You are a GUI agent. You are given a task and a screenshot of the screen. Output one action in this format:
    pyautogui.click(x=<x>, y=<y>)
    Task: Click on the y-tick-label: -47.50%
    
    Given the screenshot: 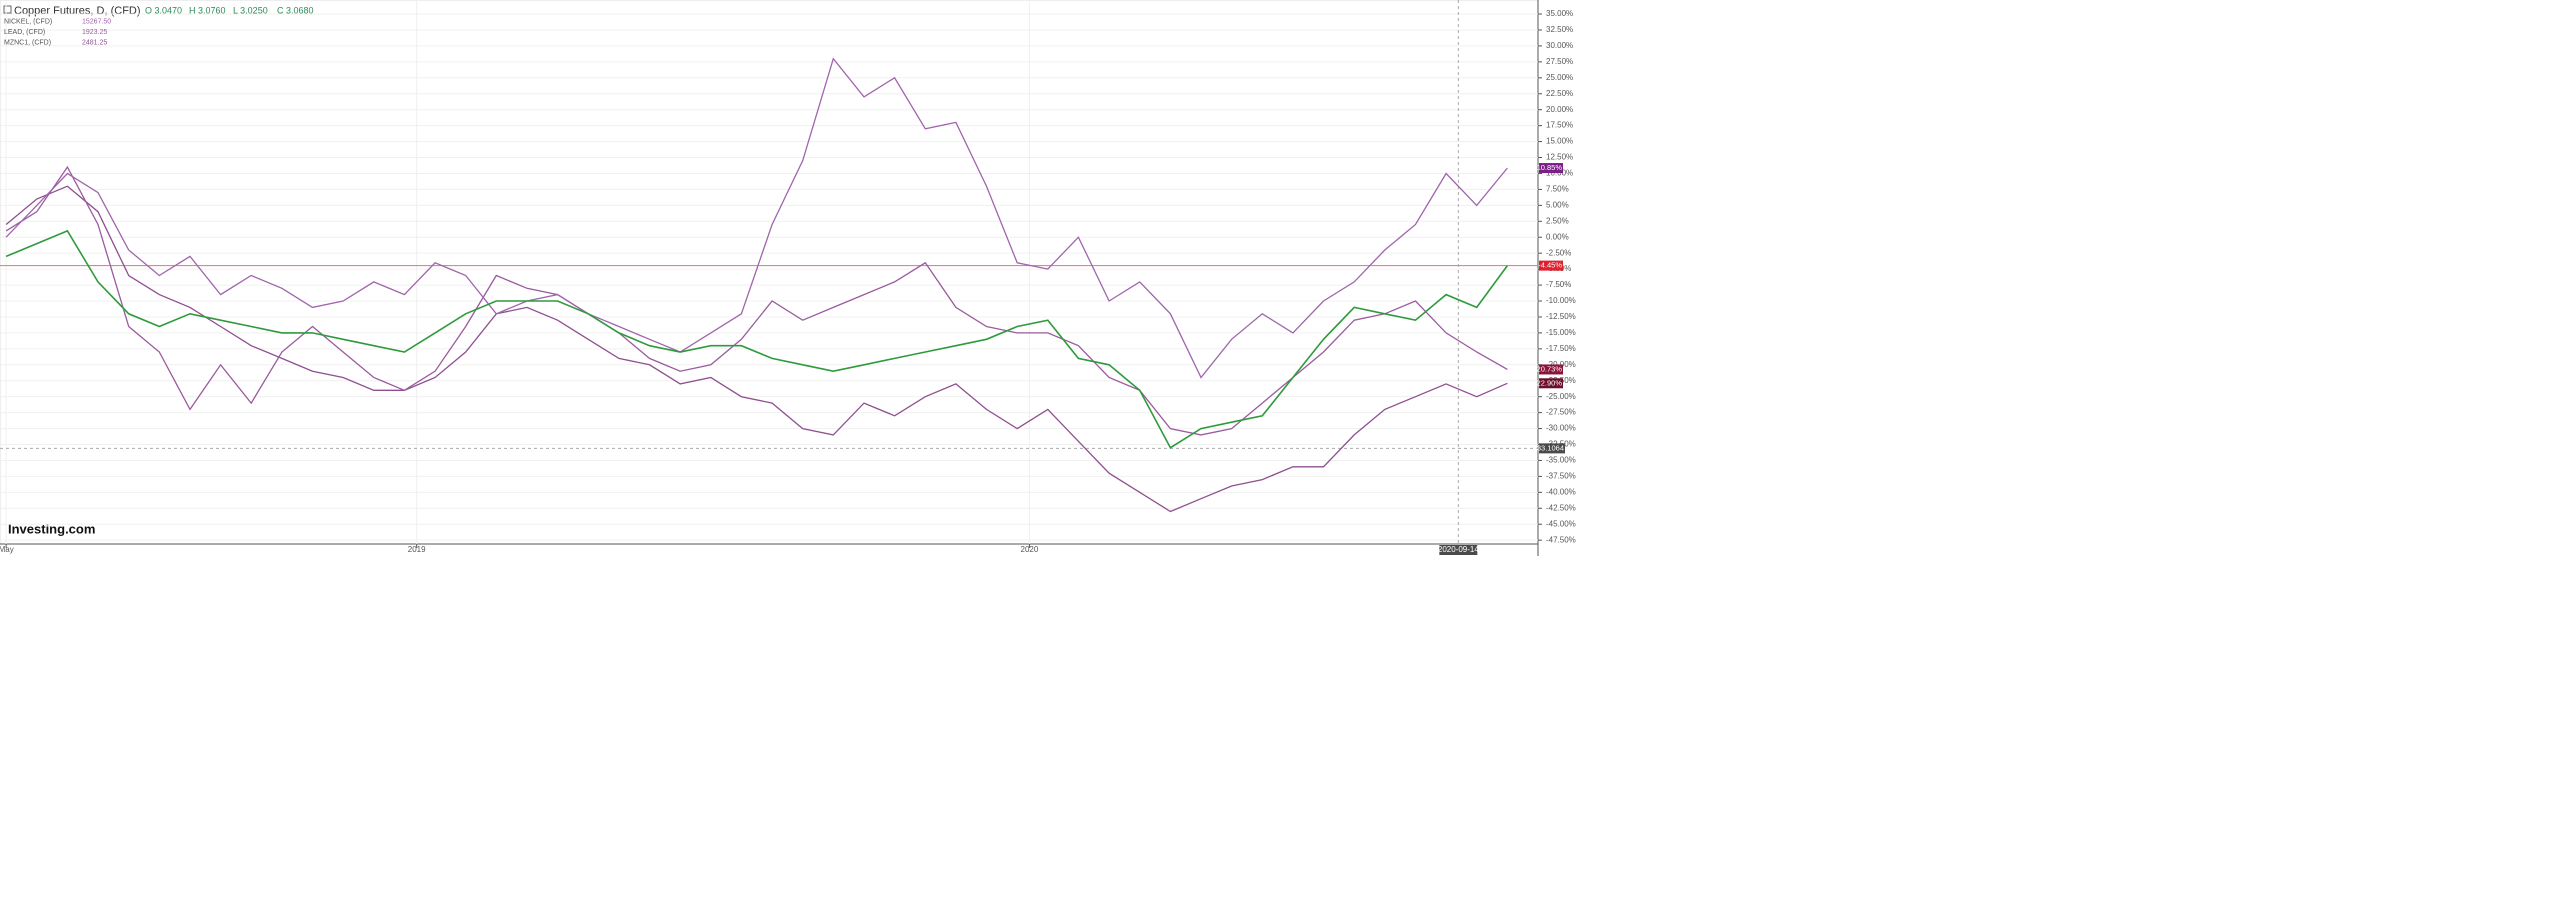 What is the action you would take?
    pyautogui.click(x=1561, y=539)
    